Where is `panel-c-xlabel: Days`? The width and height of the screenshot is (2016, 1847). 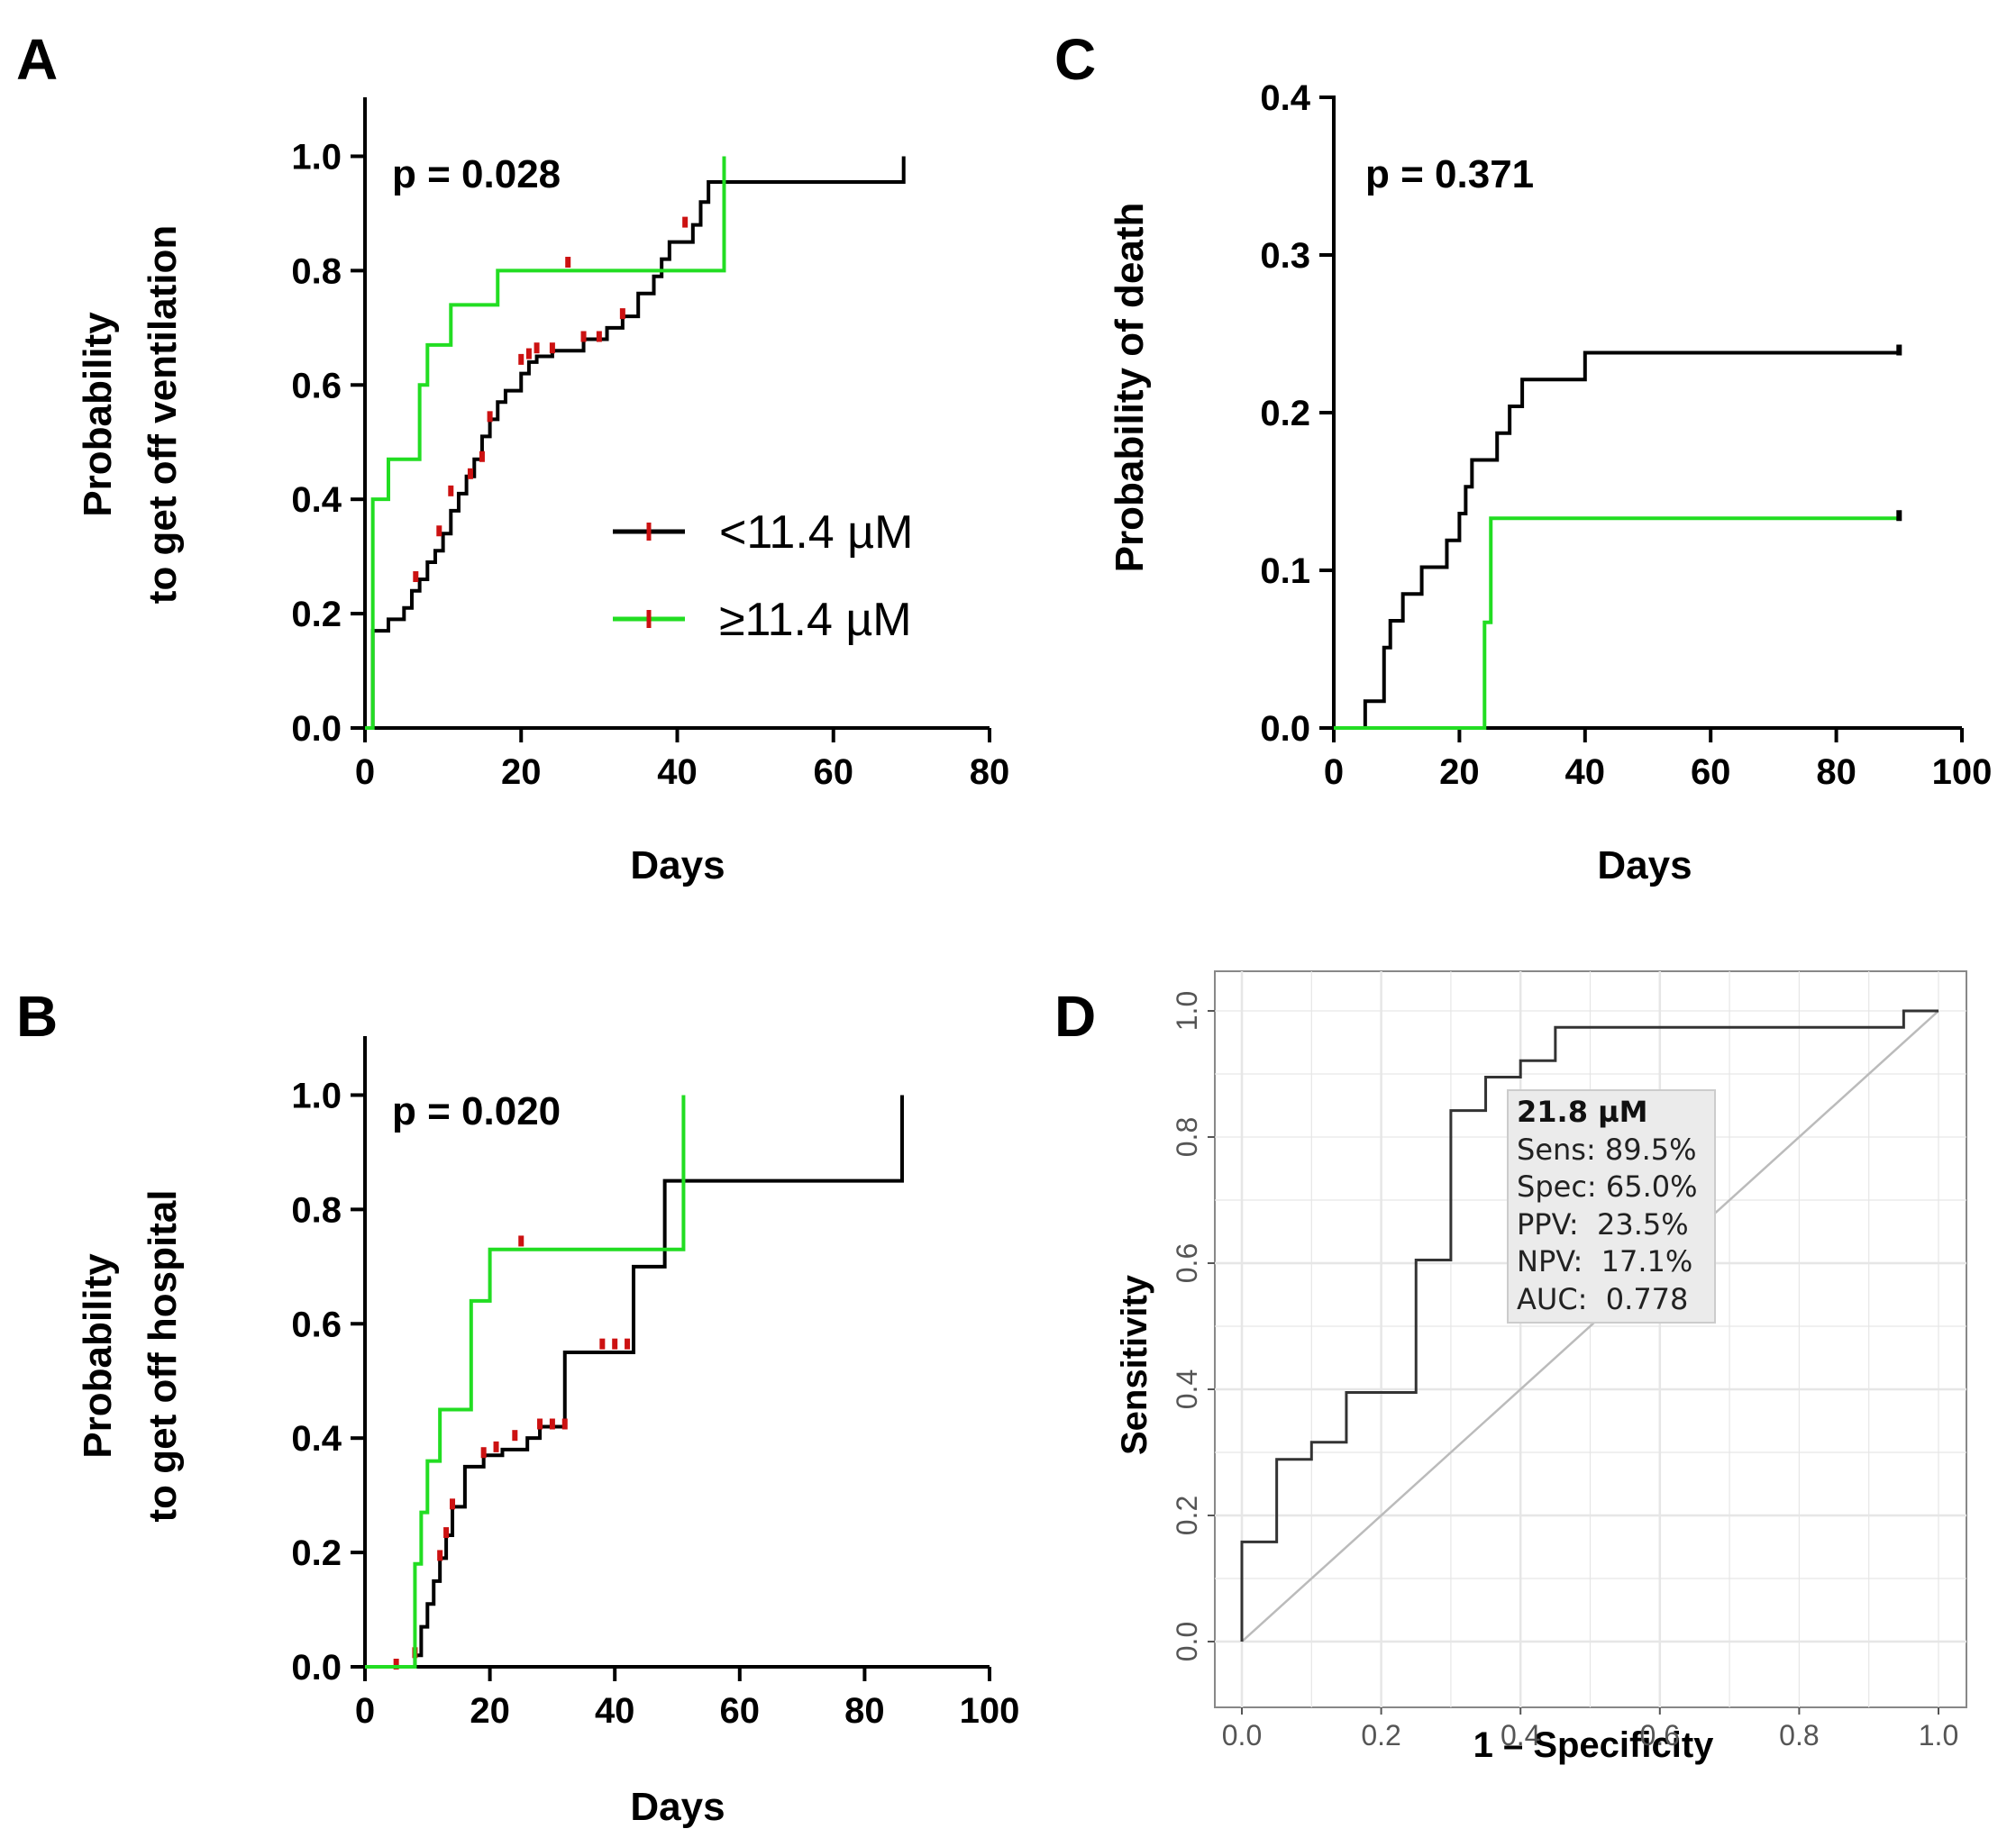
panel-c-xlabel: Days is located at coordinates (1644, 865).